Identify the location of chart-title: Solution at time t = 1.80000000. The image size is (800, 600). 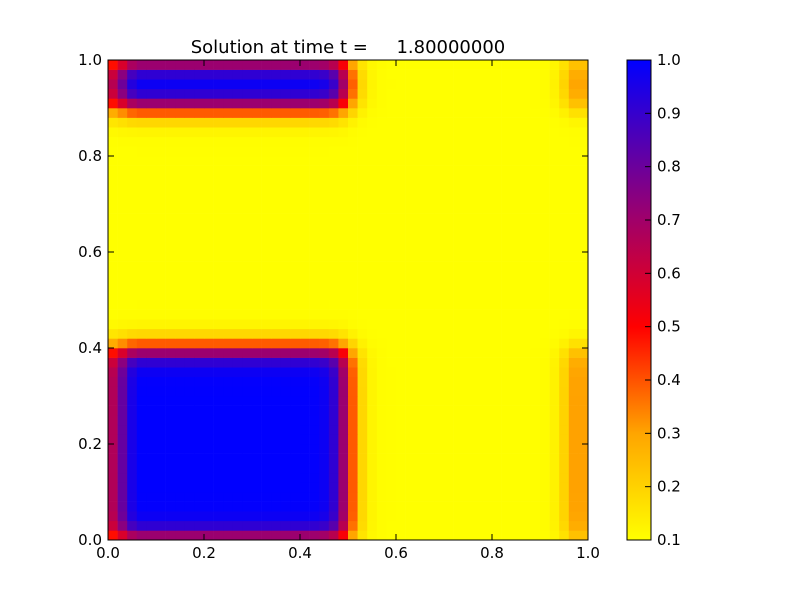
(348, 47).